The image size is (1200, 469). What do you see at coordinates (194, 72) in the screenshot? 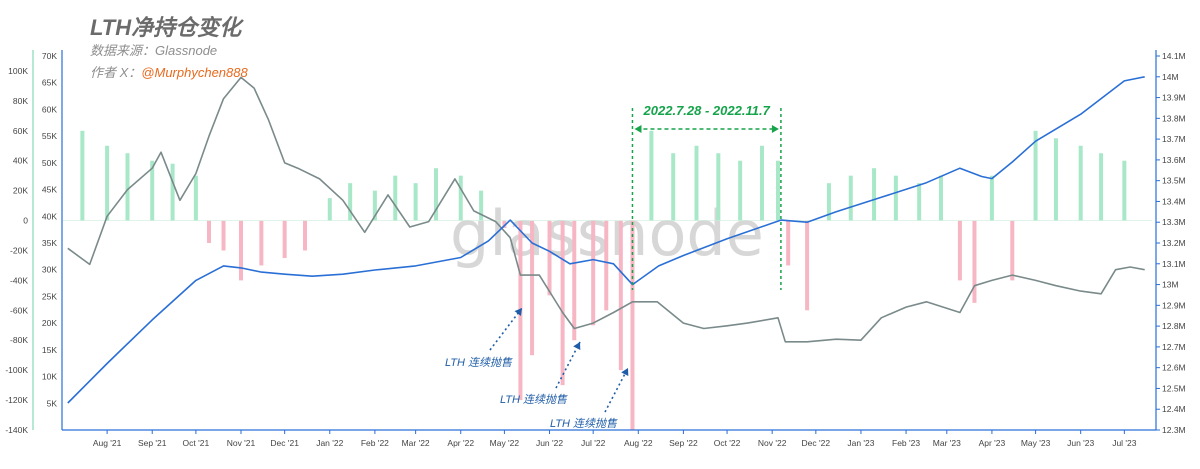
I see `author-handle: @Murphychen888` at bounding box center [194, 72].